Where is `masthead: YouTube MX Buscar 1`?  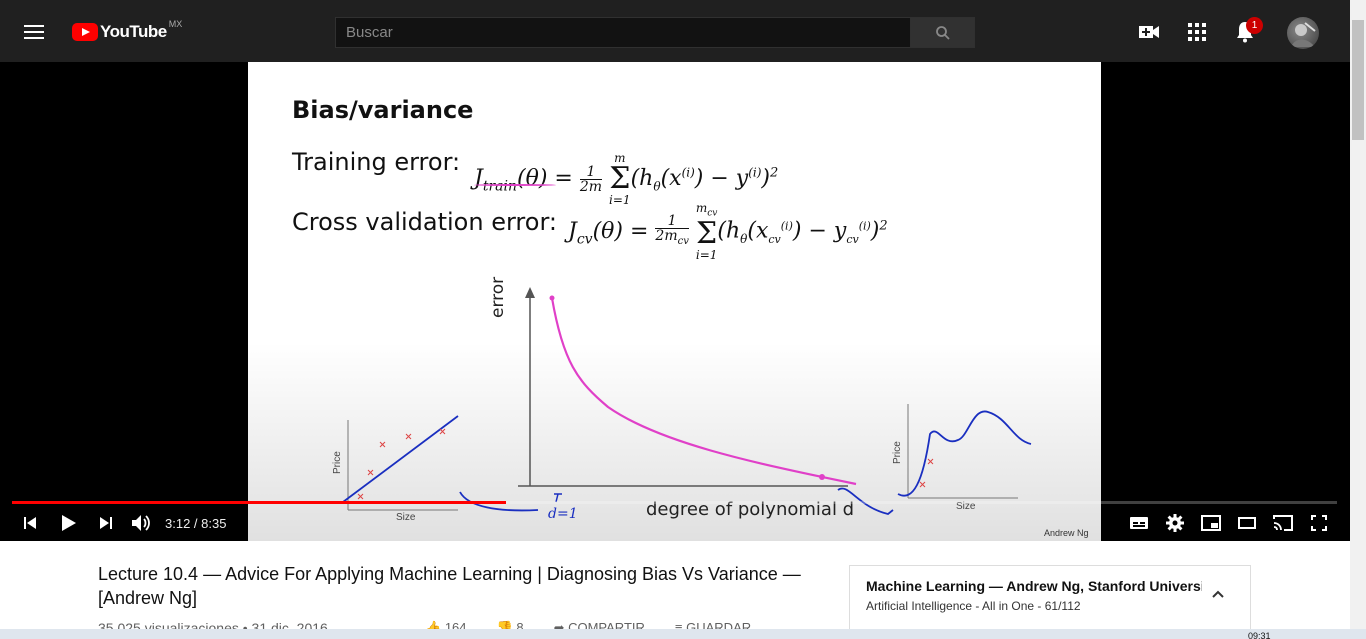
masthead: YouTube MX Buscar 1 is located at coordinates (675, 31).